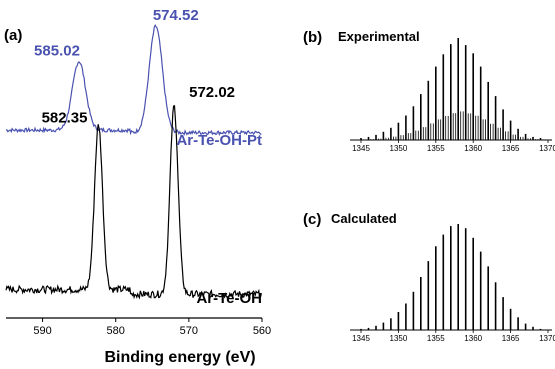 The height and width of the screenshot is (369, 555). What do you see at coordinates (13, 35) in the screenshot?
I see `panel-a-label: (a)` at bounding box center [13, 35].